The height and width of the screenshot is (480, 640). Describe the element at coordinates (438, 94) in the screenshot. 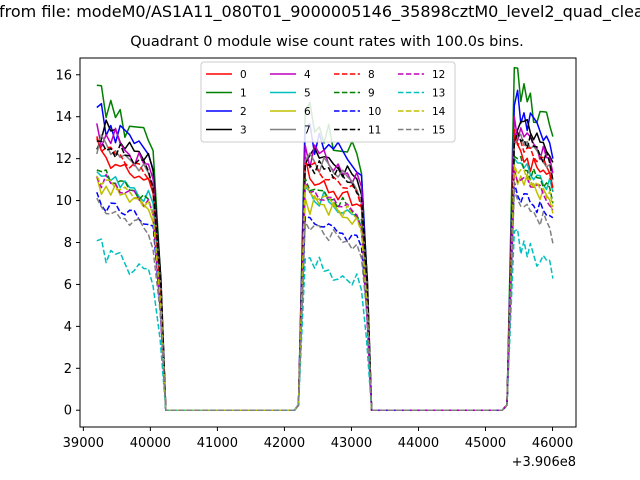

I see `legend-label-13: 13` at that location.